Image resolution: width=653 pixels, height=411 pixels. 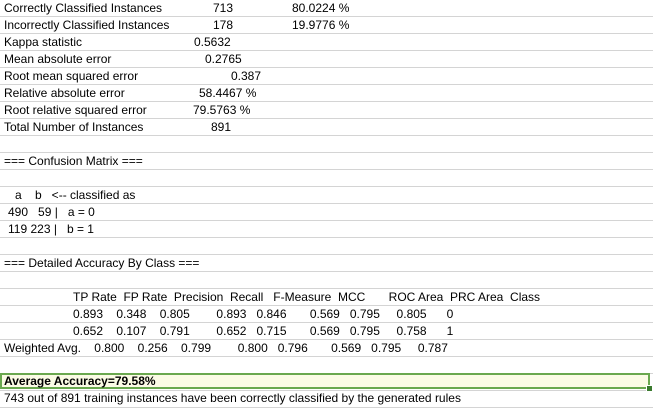 I want to click on confusion-matrix-row-0: 490 59 | a = 0, so click(x=51, y=212).